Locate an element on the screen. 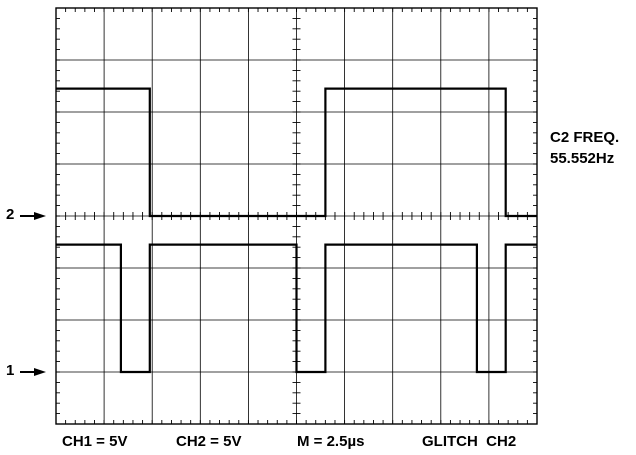  trigger-readout: GLITCH CH2 is located at coordinates (469, 441).